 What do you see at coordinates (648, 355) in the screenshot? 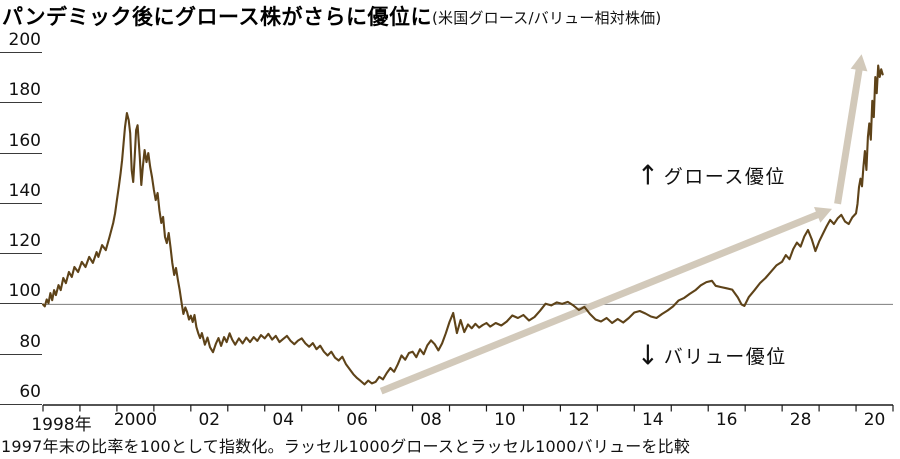
I see `down-arrow-icon: ↓` at bounding box center [648, 355].